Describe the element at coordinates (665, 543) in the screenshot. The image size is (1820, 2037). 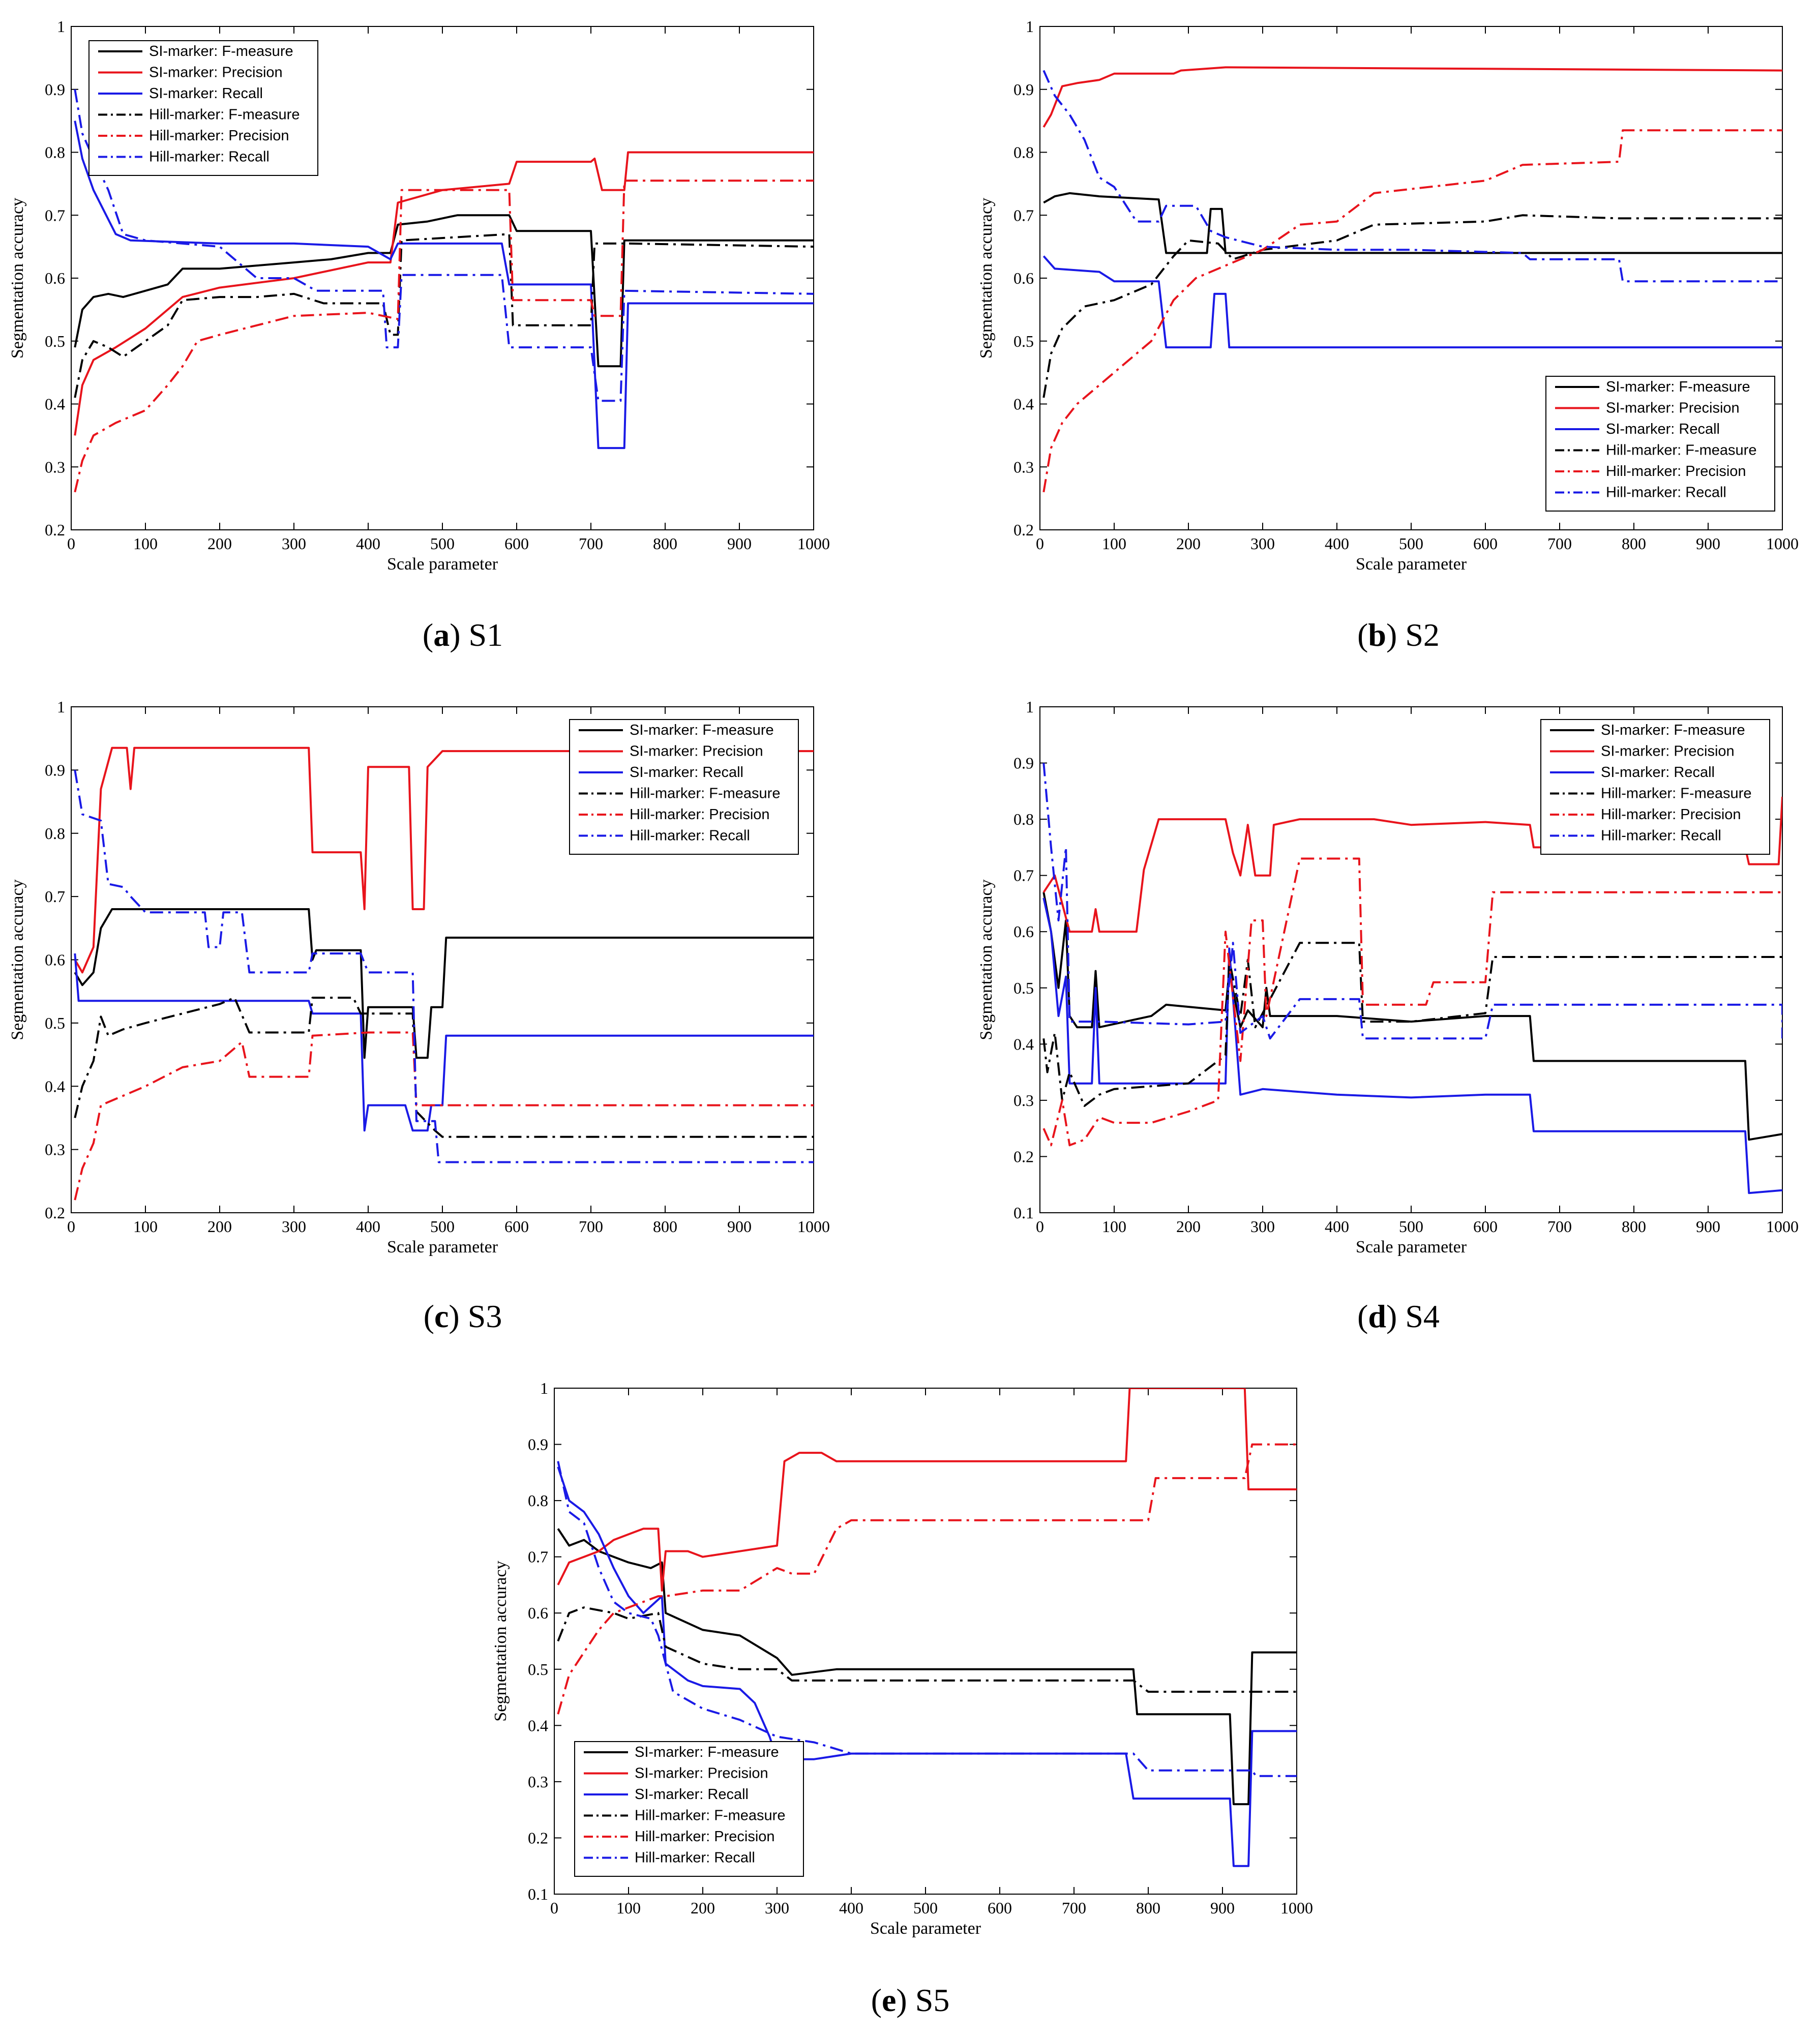
I see `x-tick-label: 800` at that location.